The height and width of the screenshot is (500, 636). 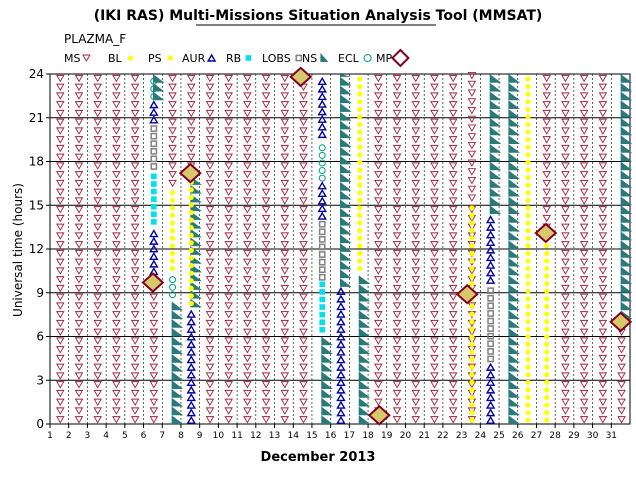 What do you see at coordinates (211, 57) in the screenshot?
I see `legend-symbol` at bounding box center [211, 57].